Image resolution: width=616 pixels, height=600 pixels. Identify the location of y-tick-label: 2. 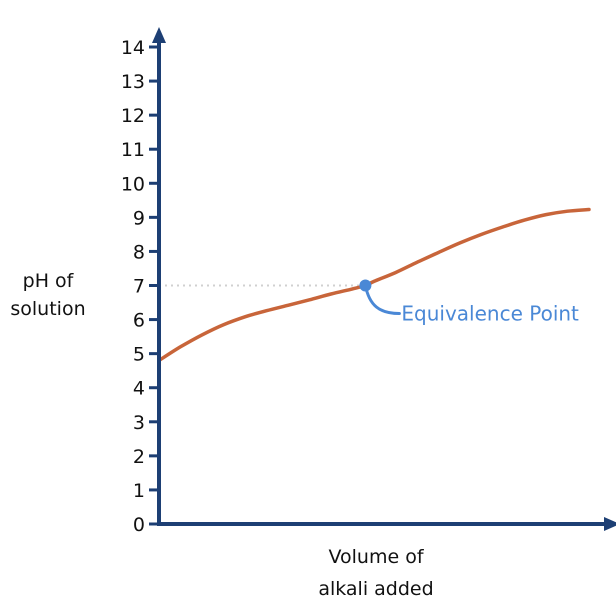
(139, 457).